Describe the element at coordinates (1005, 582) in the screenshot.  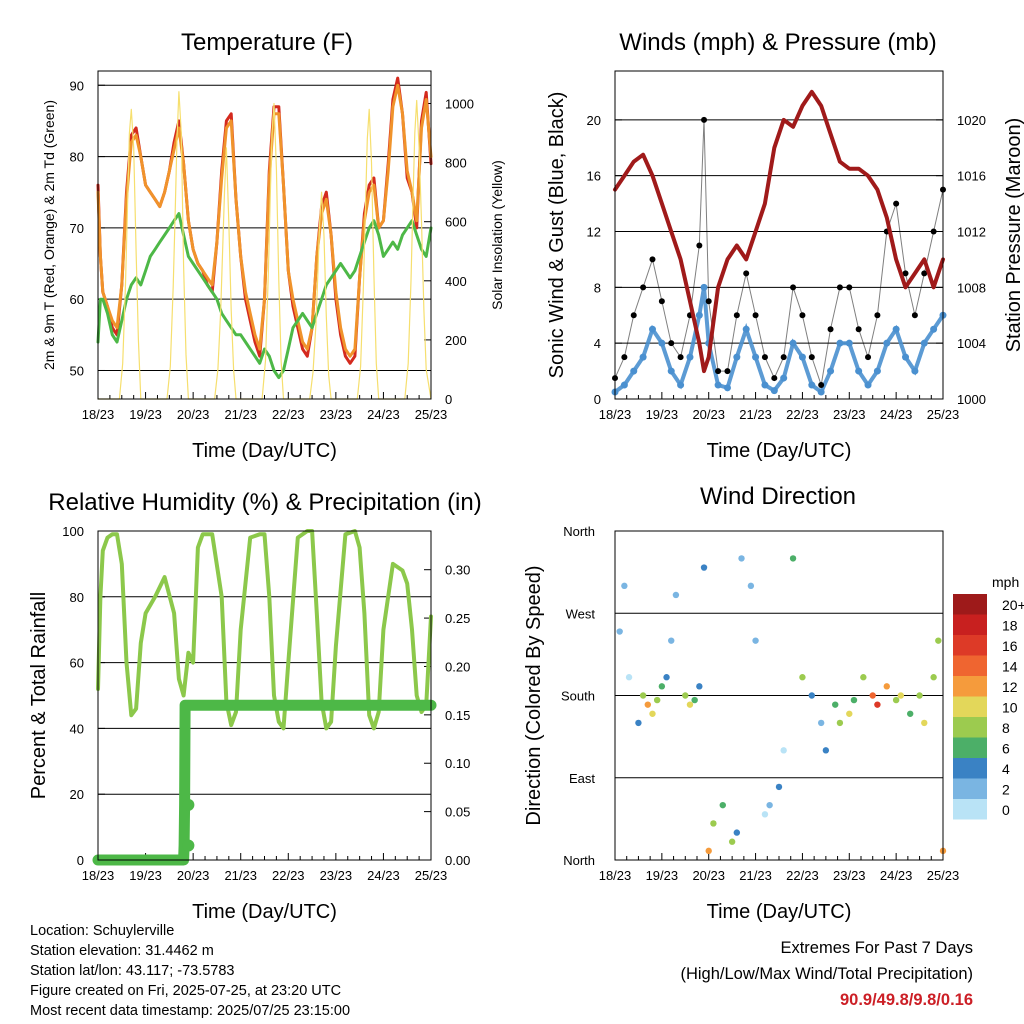
I see `legend-title: mph` at that location.